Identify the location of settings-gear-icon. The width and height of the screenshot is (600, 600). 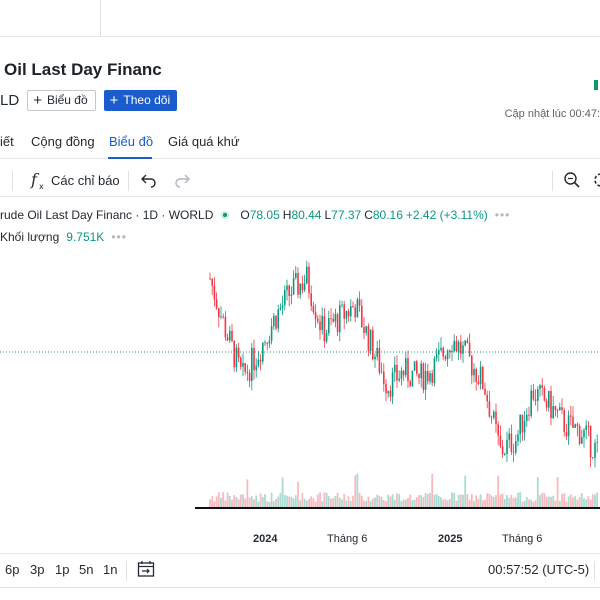
(596, 181).